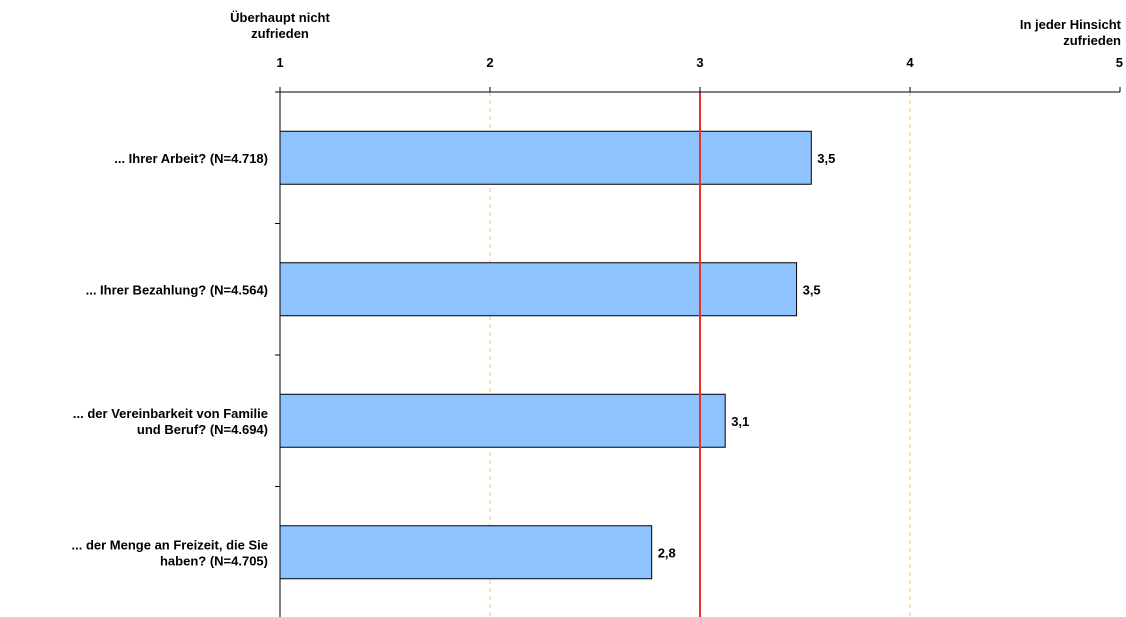 The height and width of the screenshot is (617, 1126). I want to click on scale-right-label-line-2: zufrieden, so click(1092, 40).